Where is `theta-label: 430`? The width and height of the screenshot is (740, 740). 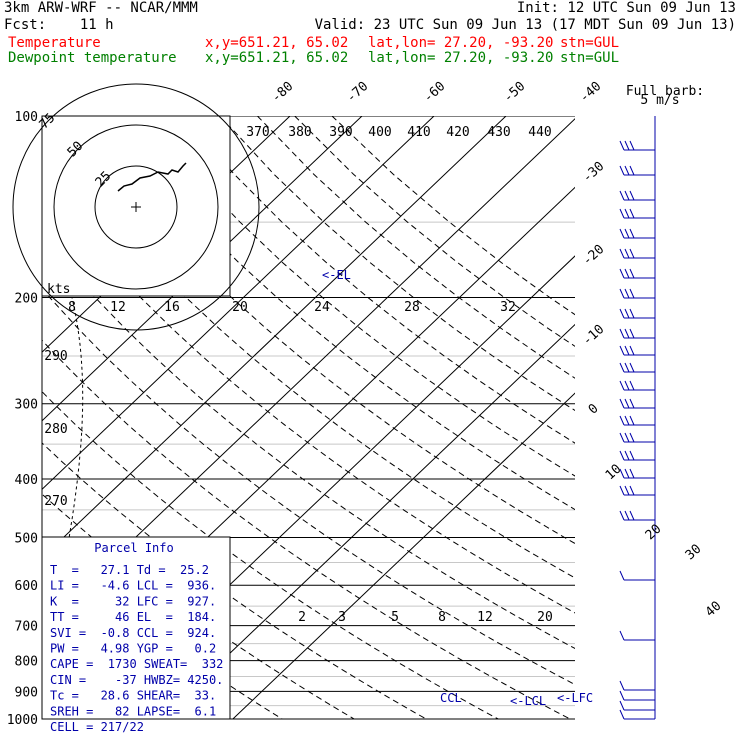 theta-label: 430 is located at coordinates (498, 132).